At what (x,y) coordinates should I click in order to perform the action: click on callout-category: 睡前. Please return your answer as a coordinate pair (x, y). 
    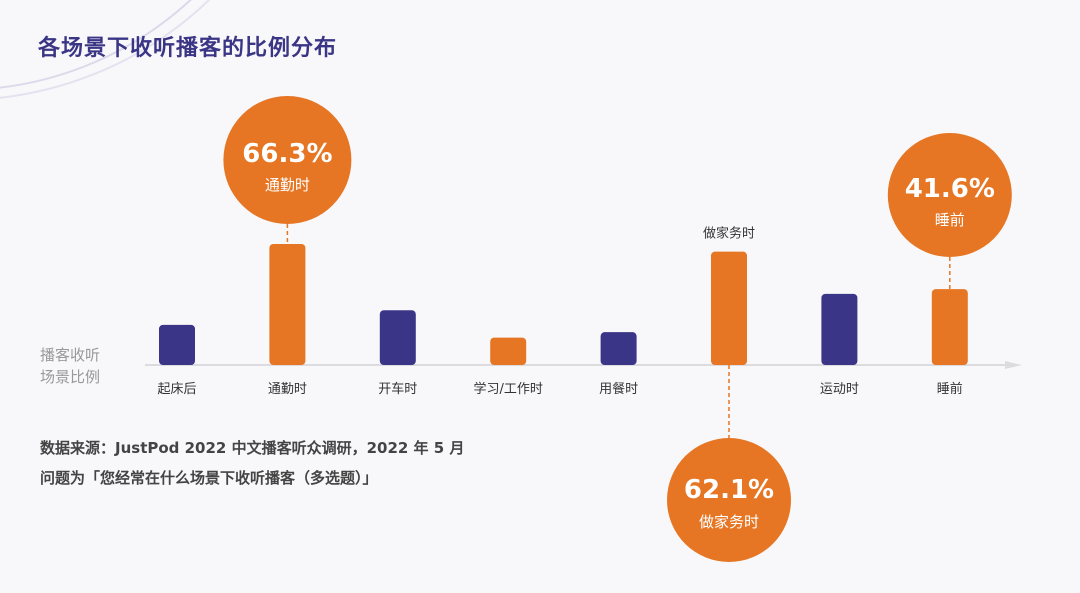
    Looking at the image, I should click on (950, 220).